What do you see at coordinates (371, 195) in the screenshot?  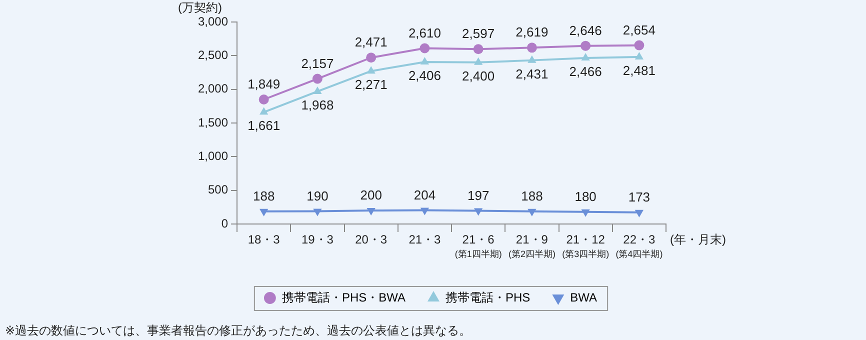 I see `data-label: 200` at bounding box center [371, 195].